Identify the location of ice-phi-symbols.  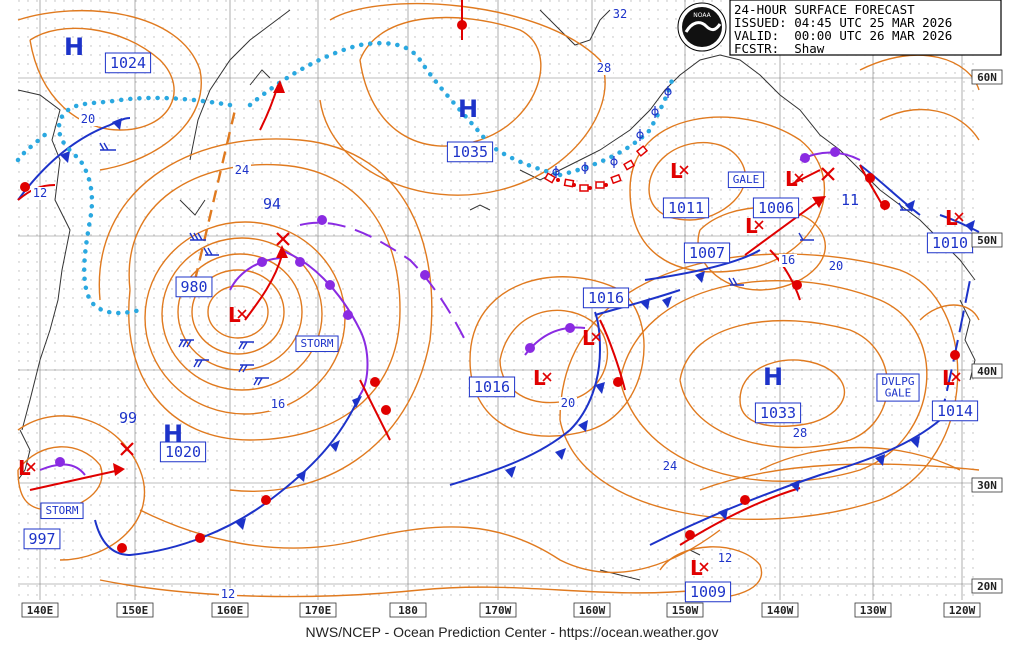
(612, 132).